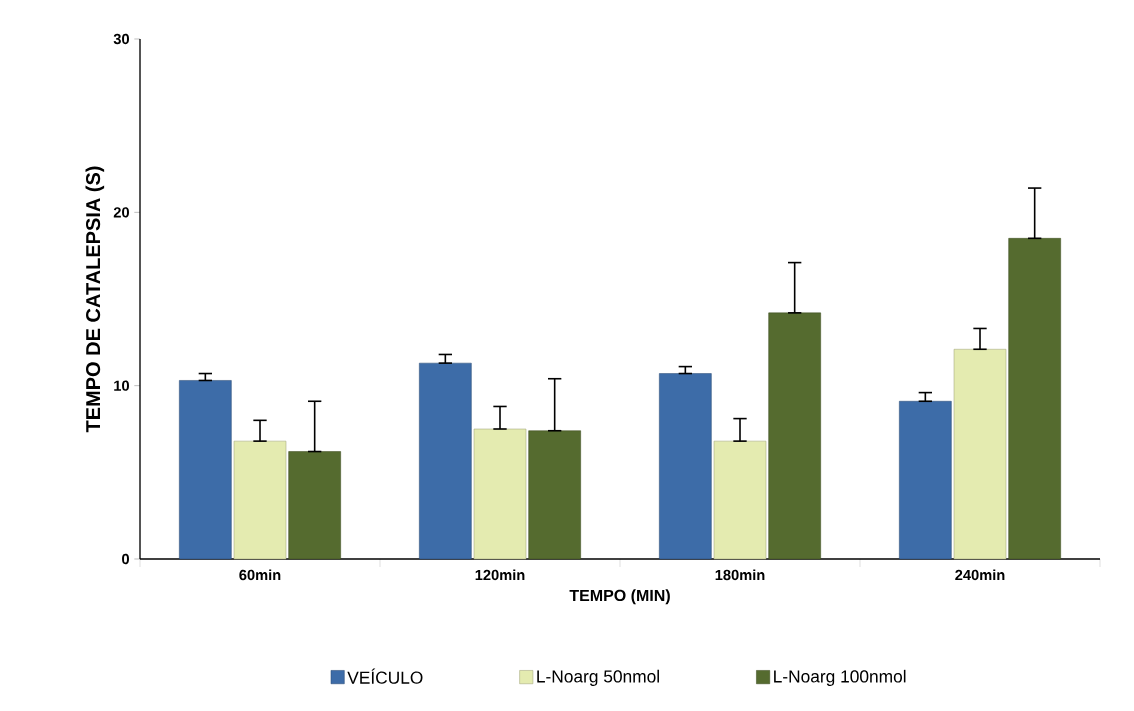 The height and width of the screenshot is (711, 1134). I want to click on y-tick-label: 0, so click(125, 559).